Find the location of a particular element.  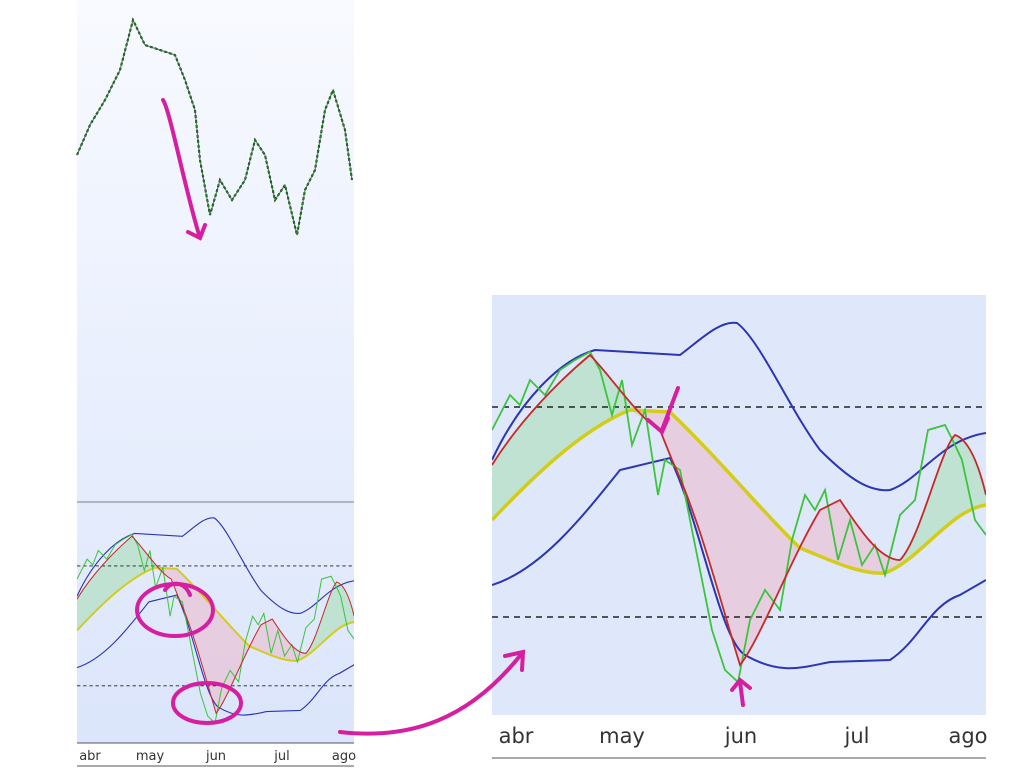

zoom-axis-area is located at coordinates (739, 737).